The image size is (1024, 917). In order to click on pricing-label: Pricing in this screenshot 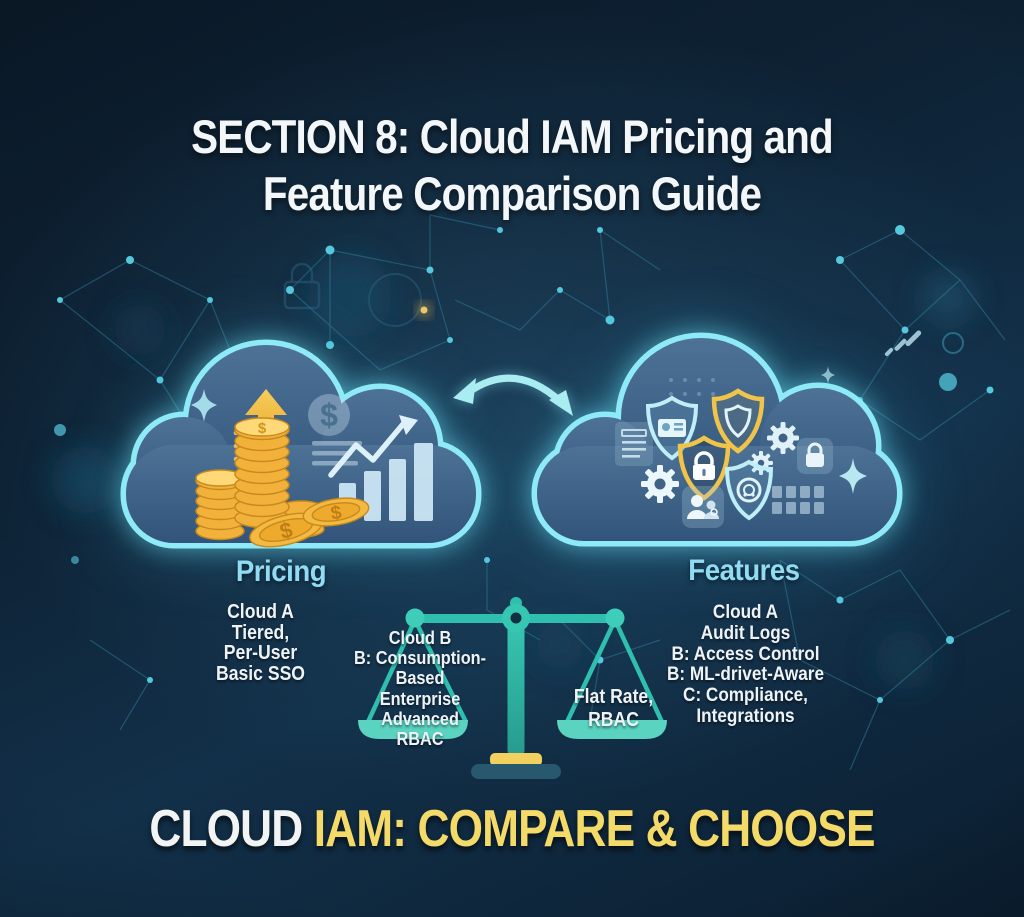, I will do `click(281, 571)`.